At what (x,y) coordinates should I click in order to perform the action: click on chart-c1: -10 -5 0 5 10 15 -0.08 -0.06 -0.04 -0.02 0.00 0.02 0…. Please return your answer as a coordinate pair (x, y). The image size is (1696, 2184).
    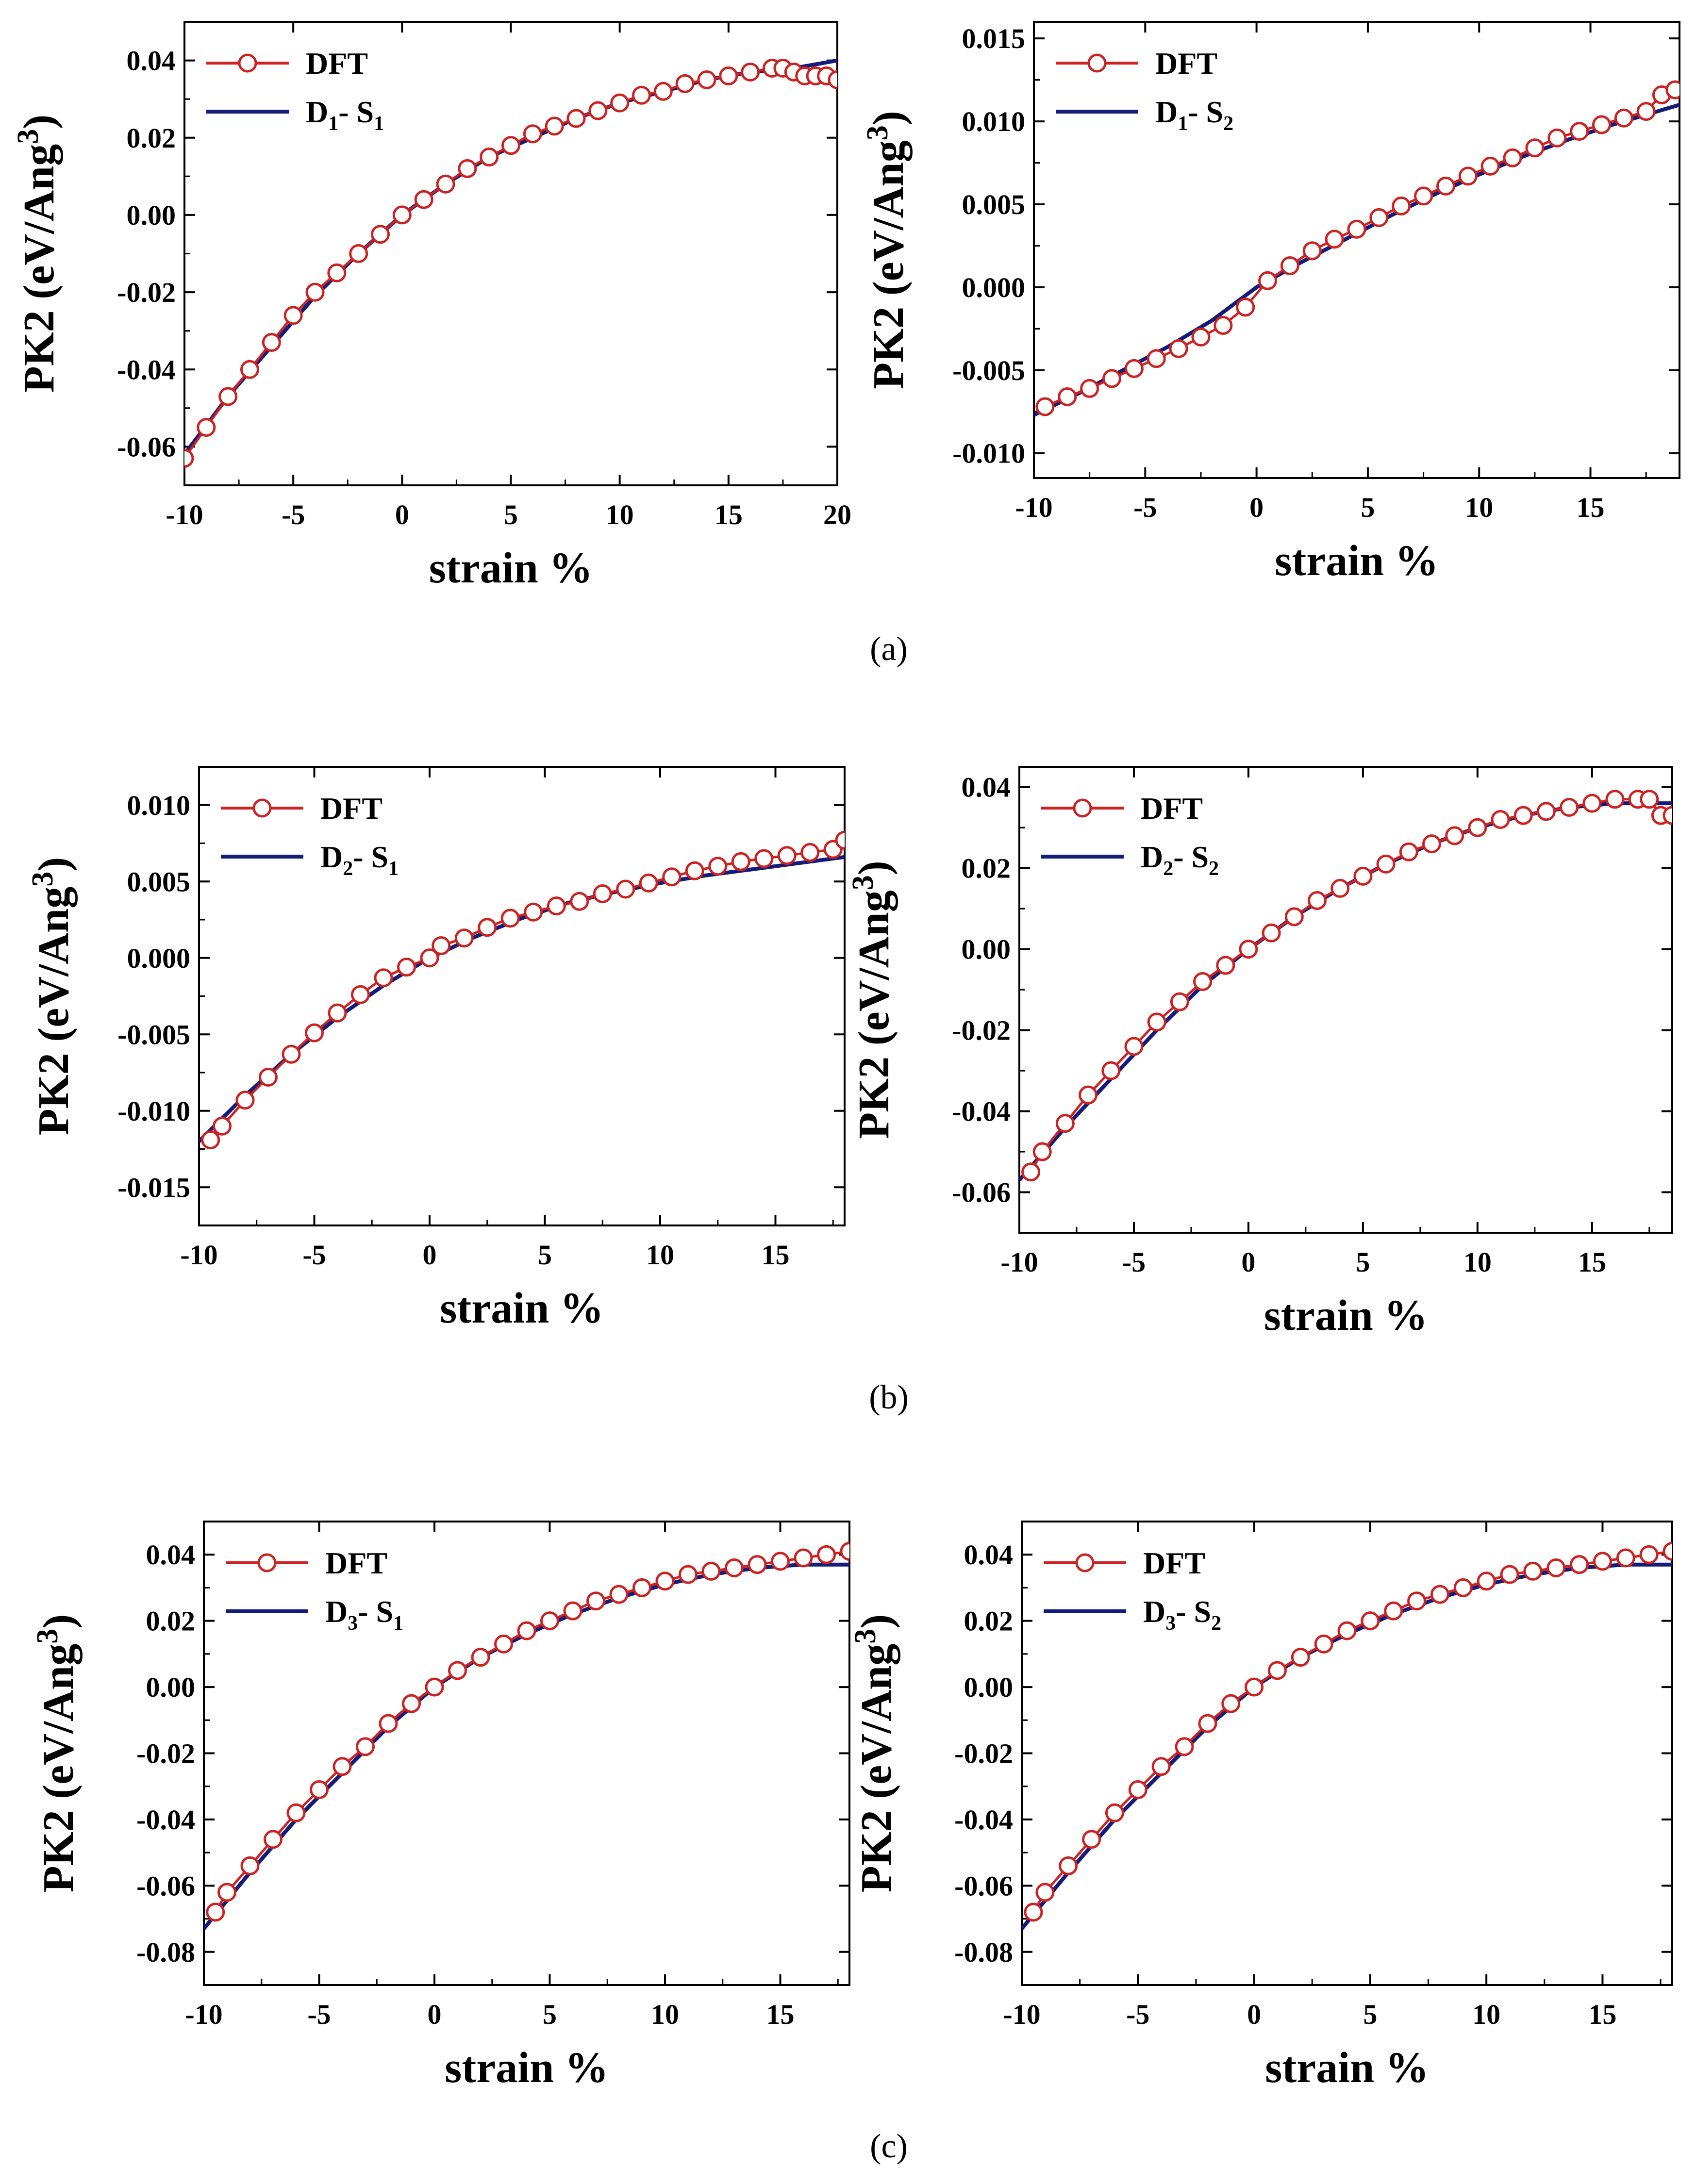
    Looking at the image, I should click on (440, 1806).